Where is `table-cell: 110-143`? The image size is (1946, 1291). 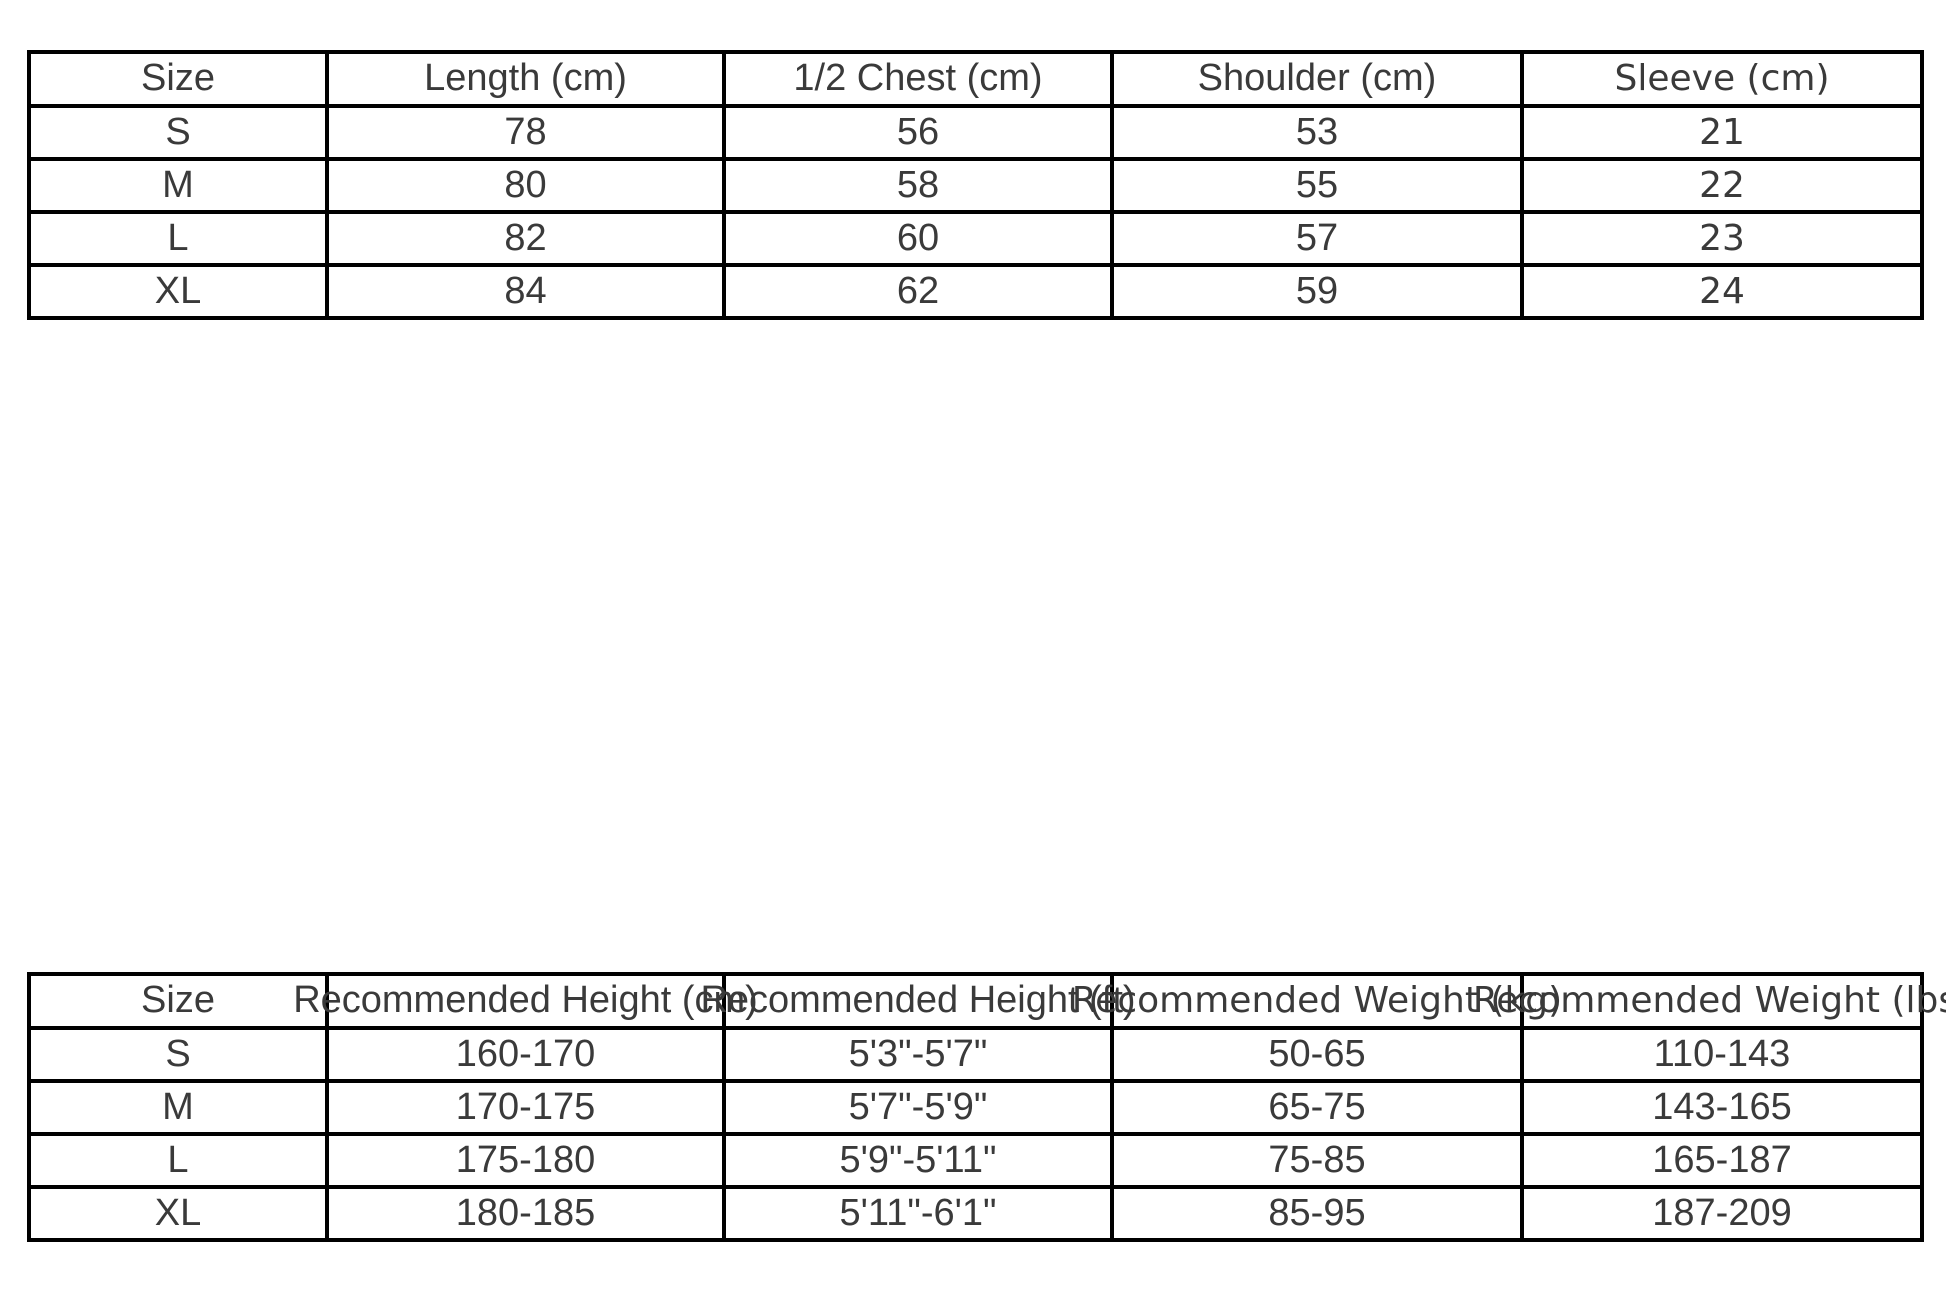
table-cell: 110-143 is located at coordinates (1722, 1054).